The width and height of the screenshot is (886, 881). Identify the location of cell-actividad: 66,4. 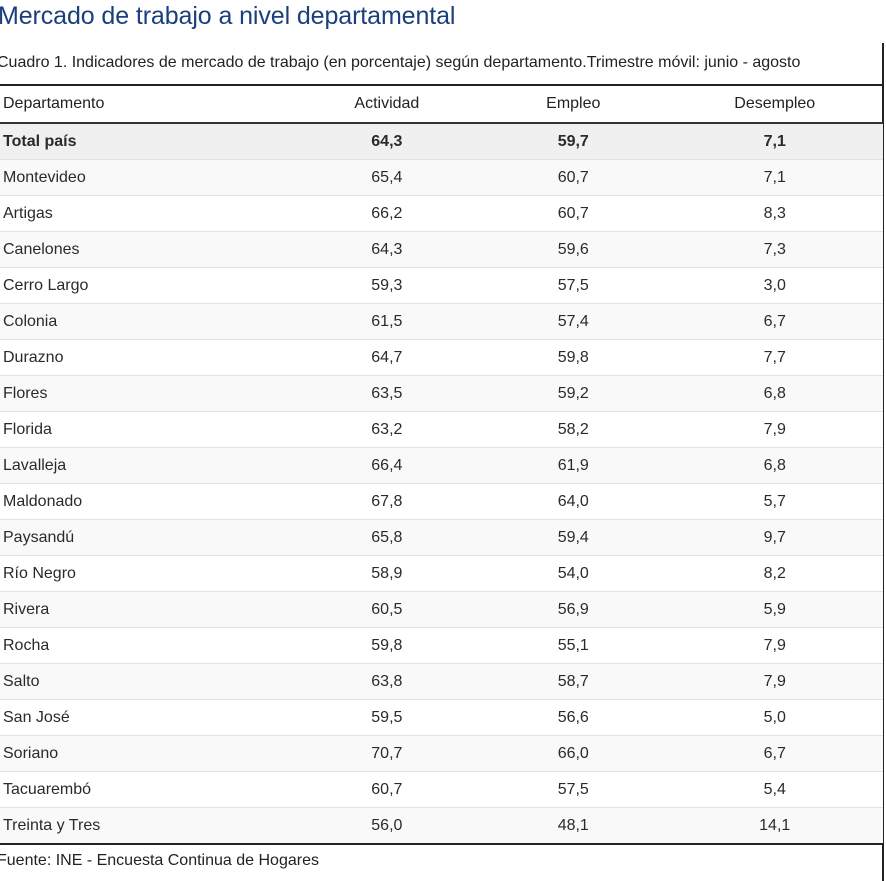
(387, 465).